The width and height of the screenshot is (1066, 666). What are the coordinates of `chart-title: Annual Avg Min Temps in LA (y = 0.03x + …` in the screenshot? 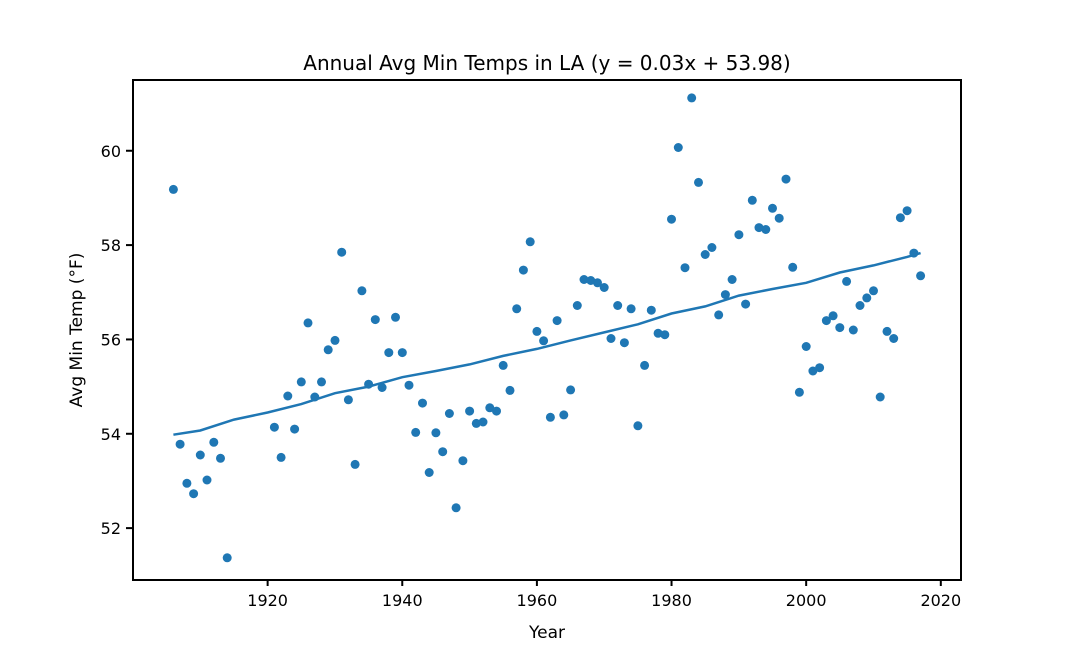 It's located at (546, 63).